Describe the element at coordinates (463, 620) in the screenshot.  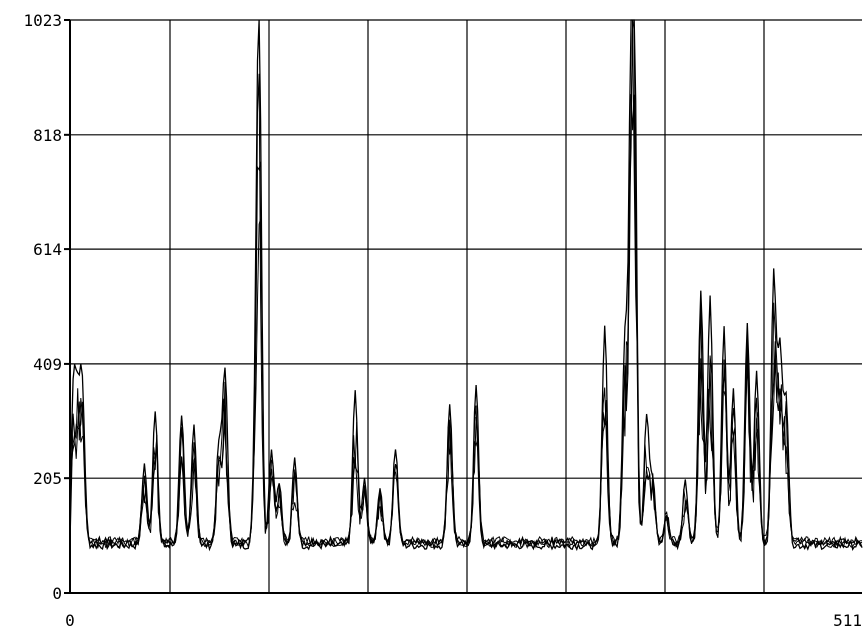
I see `x-tick-labels: 0 511` at that location.